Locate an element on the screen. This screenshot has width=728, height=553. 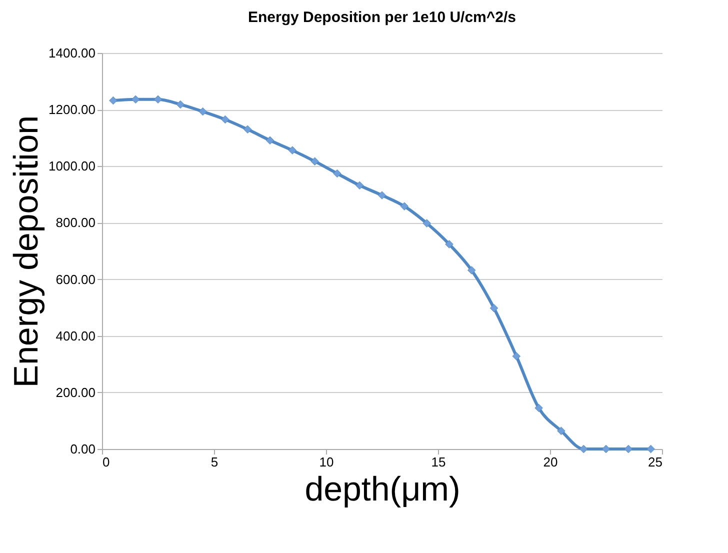
x-tick-label: 0 is located at coordinates (106, 462).